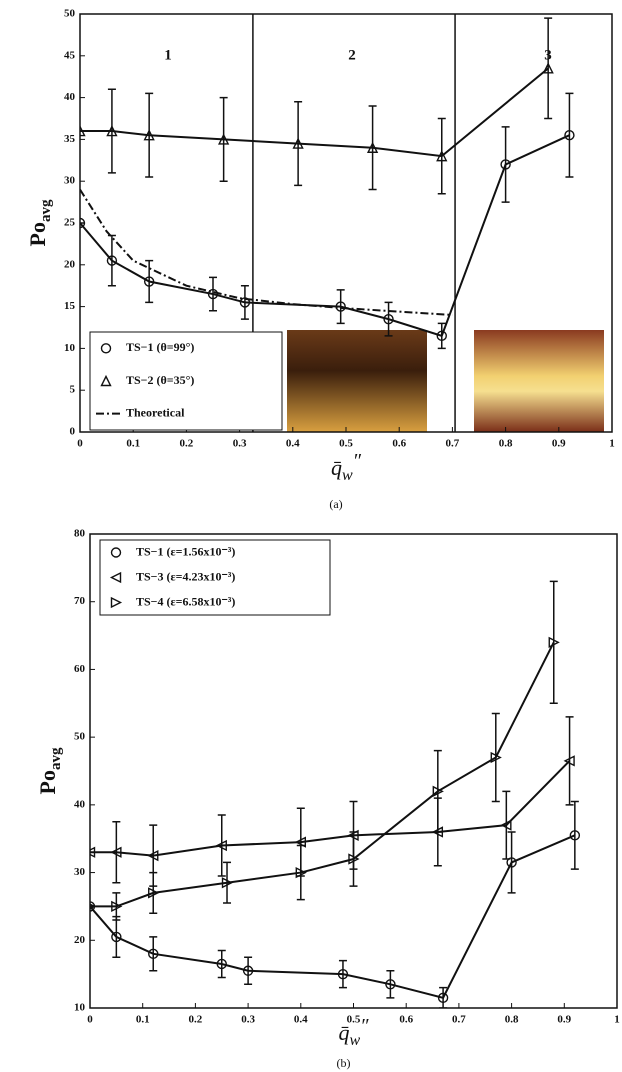 This screenshot has height=1072, width=622. What do you see at coordinates (185, 576) in the screenshot?
I see `legend-label: TS−3 (ε=4.23x10⁻³)` at bounding box center [185, 576].